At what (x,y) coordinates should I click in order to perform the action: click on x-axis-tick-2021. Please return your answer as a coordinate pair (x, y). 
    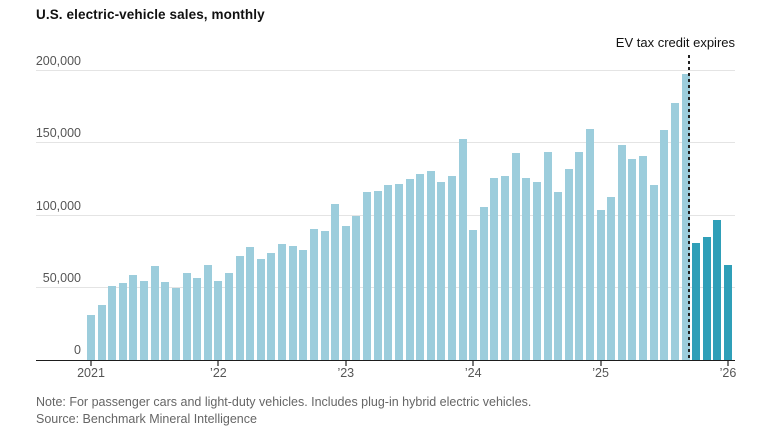
    Looking at the image, I should click on (91, 363).